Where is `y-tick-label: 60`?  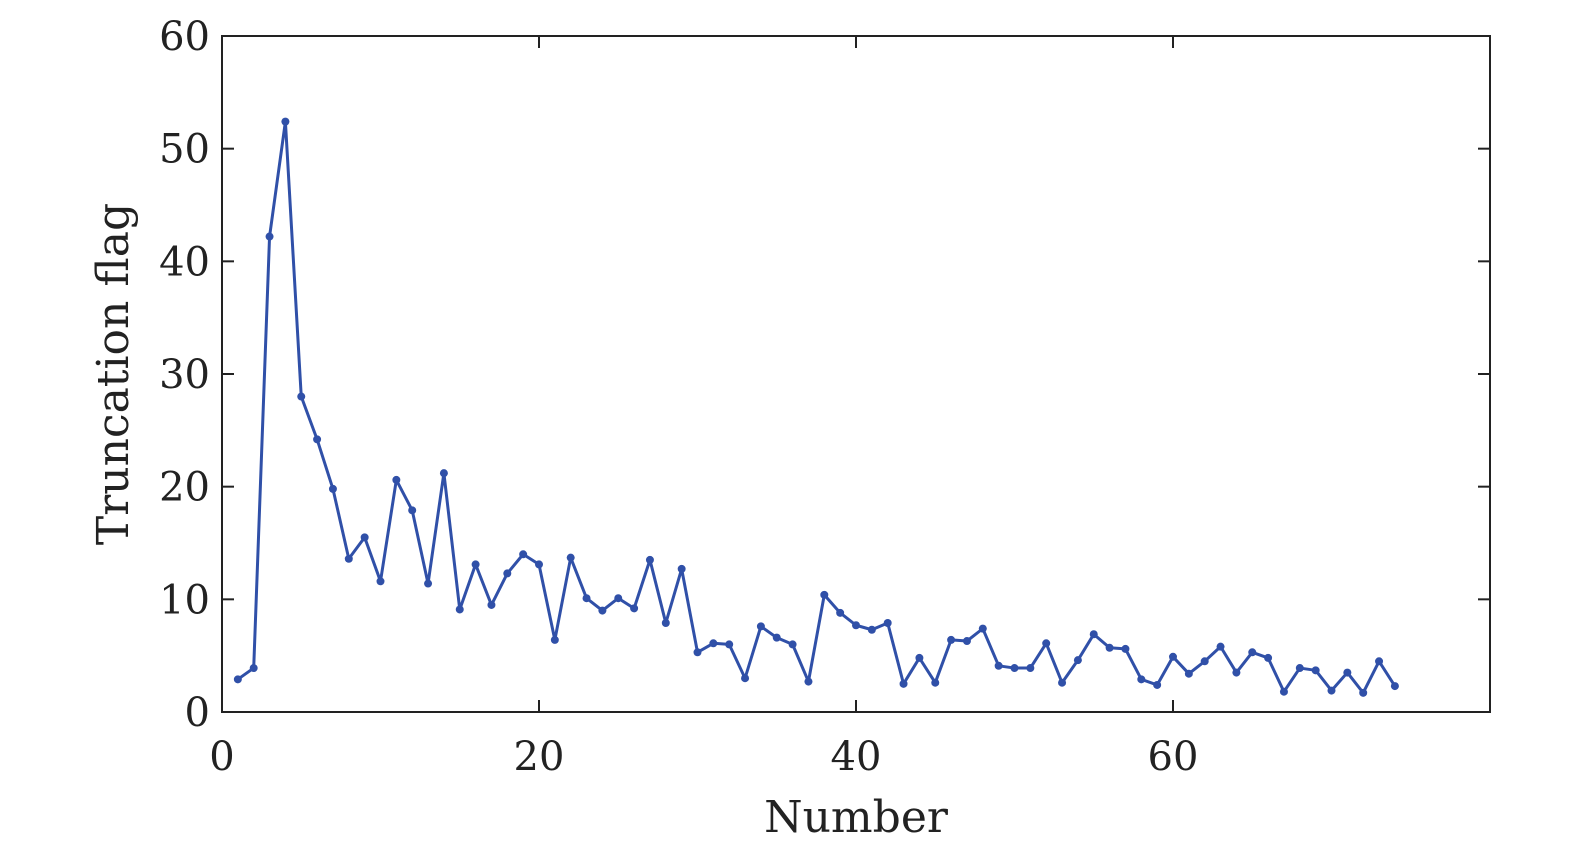 y-tick-label: 60 is located at coordinates (184, 37).